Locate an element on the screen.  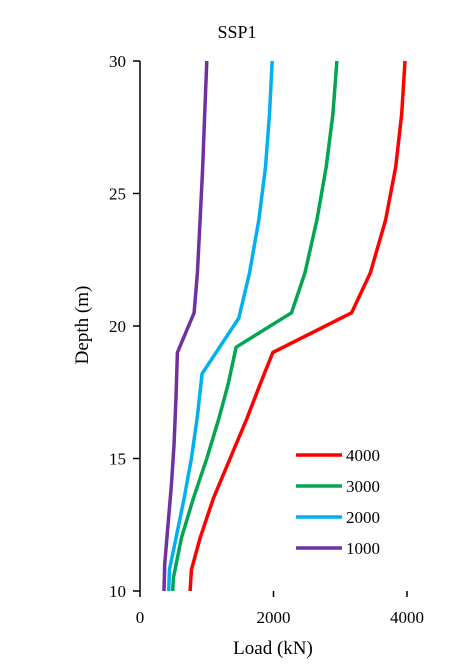
x-tick-label: 2000 is located at coordinates (274, 617).